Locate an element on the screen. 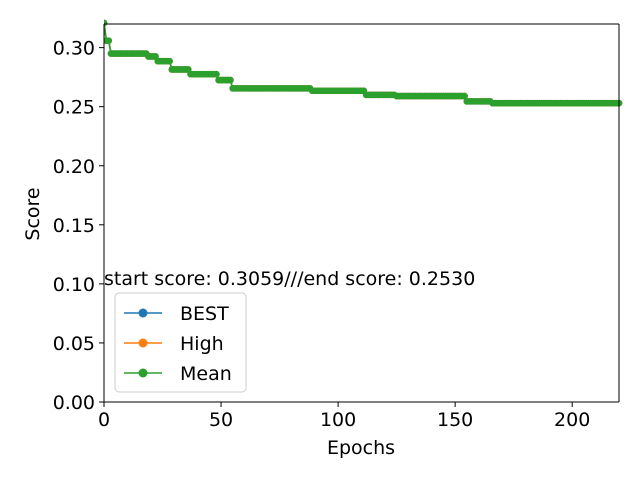 This screenshot has height=480, width=640. y-tick-label-0: 0.00 is located at coordinates (74, 403).